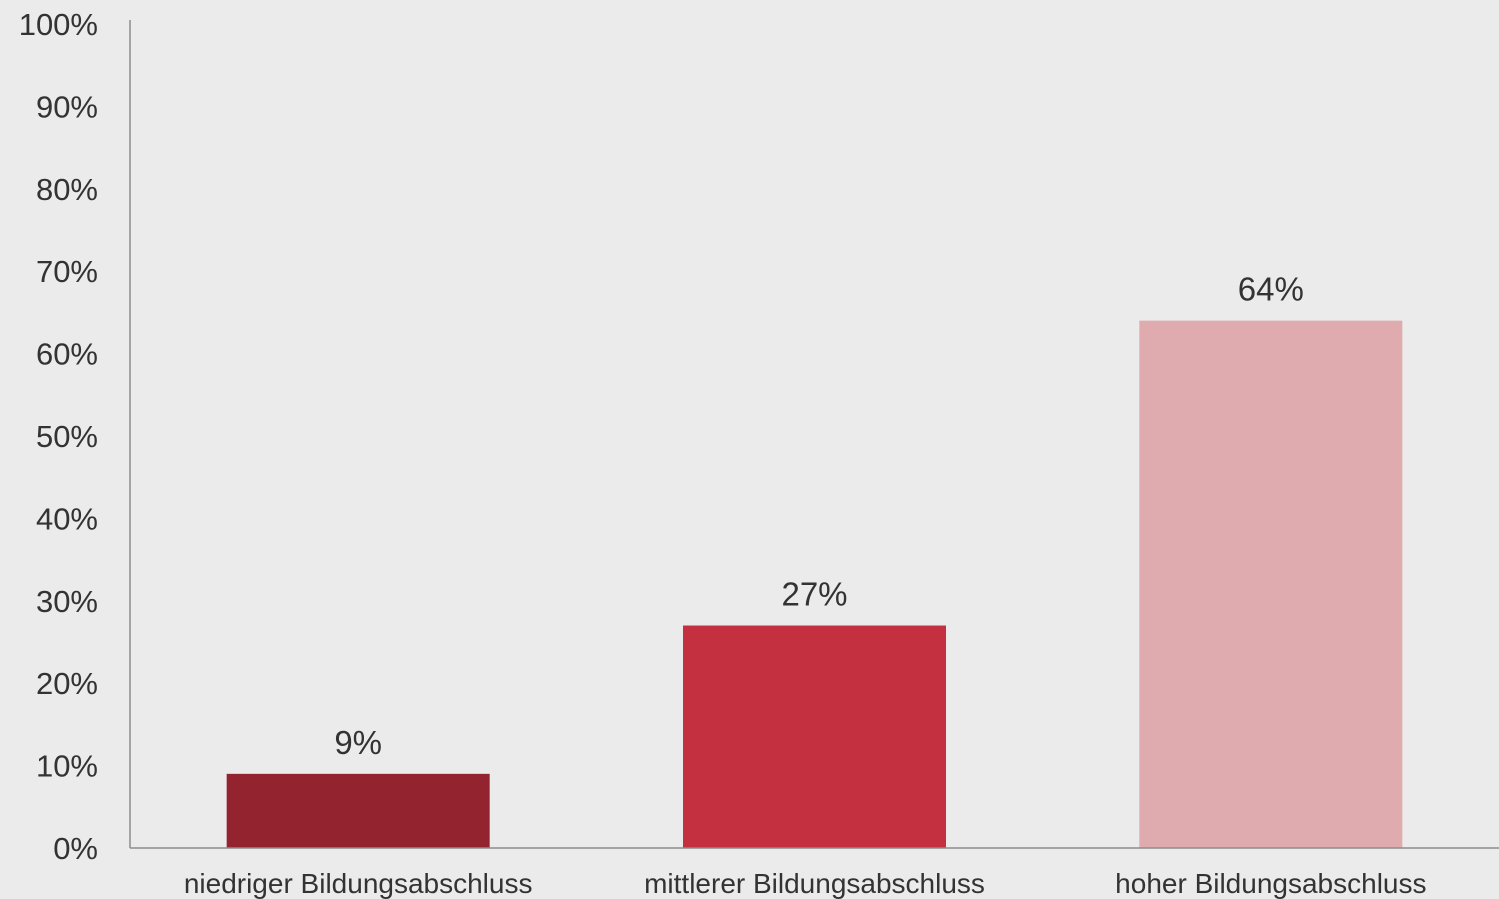 The width and height of the screenshot is (1499, 899). I want to click on y-tick-label: 90%, so click(67, 106).